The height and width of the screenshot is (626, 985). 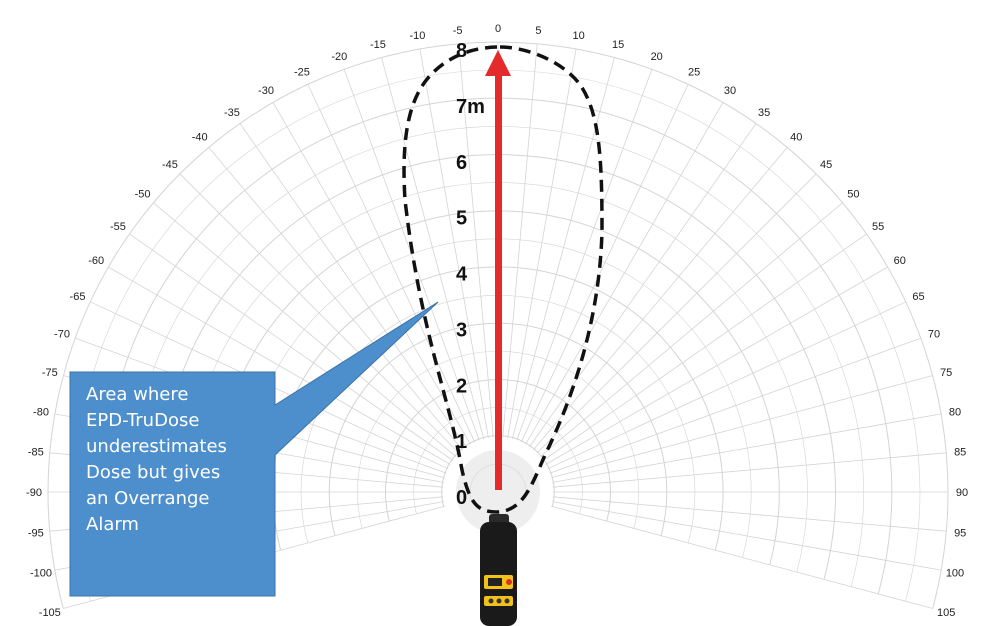 What do you see at coordinates (960, 453) in the screenshot?
I see `angle-label-right: 85` at bounding box center [960, 453].